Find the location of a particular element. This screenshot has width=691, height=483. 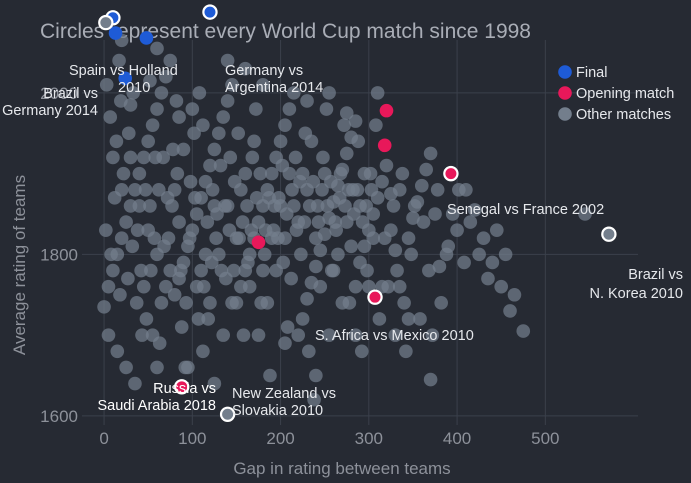

y-axis-label: Average rating of teams is located at coordinates (19, 265).